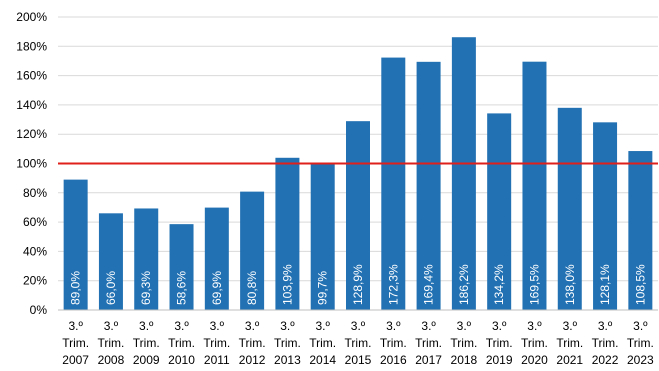 The width and height of the screenshot is (659, 371). I want to click on bar-value-label: 99,7%, so click(323, 288).